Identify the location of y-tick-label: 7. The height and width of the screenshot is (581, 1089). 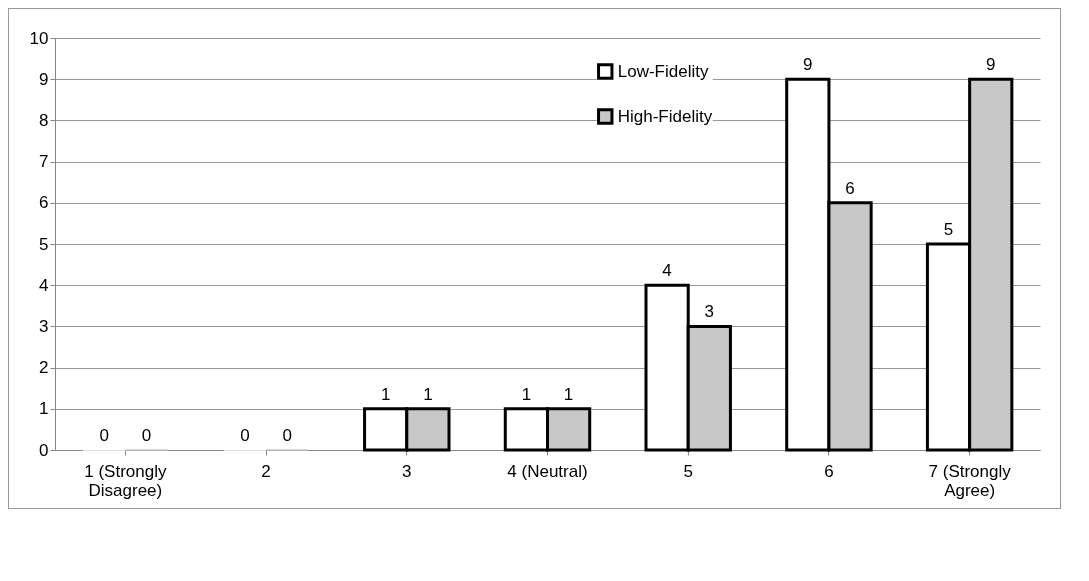
(44, 162).